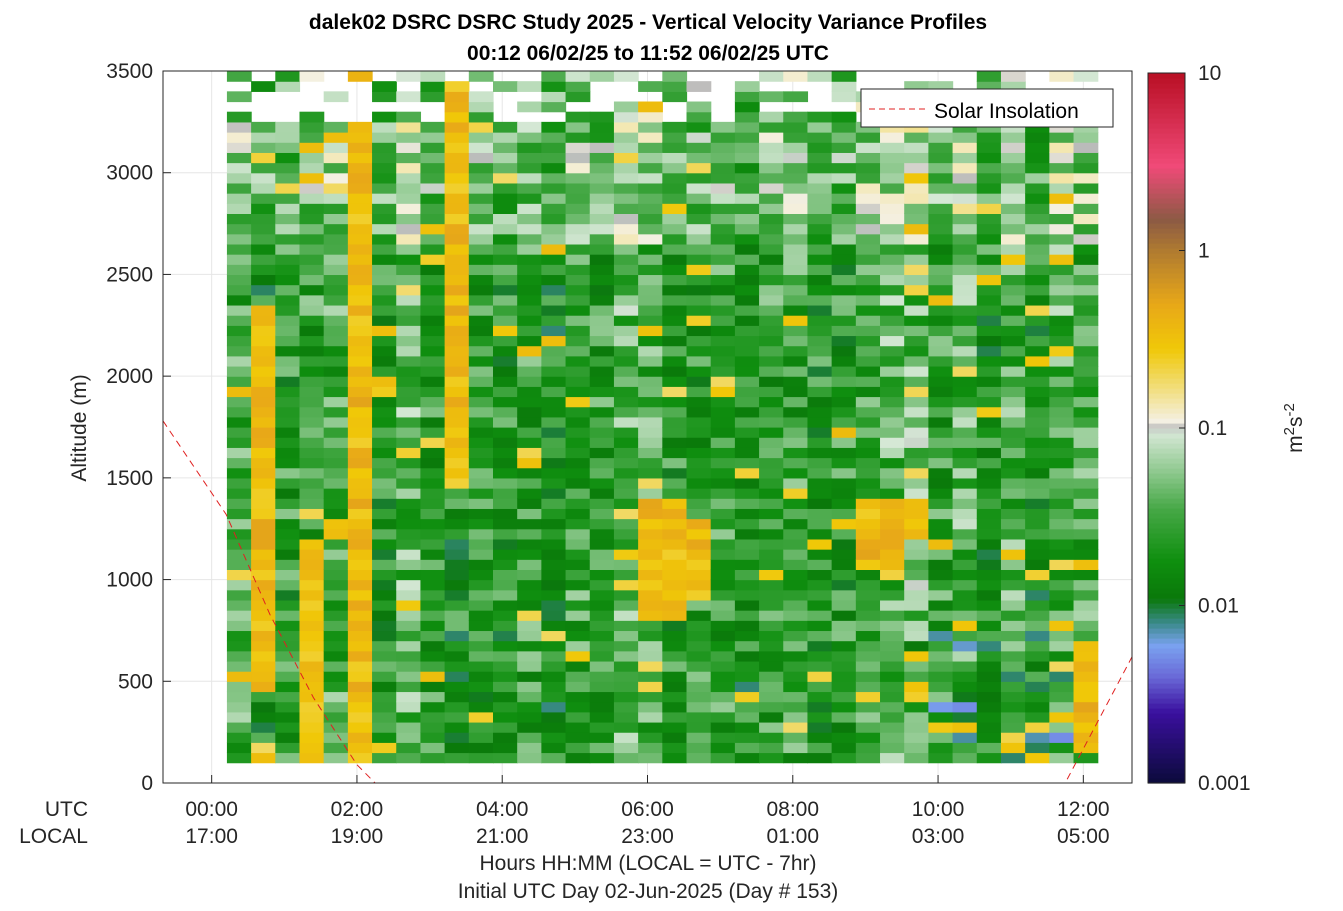 The width and height of the screenshot is (1343, 911). I want to click on local-row-label: LOCAL, so click(53, 836).